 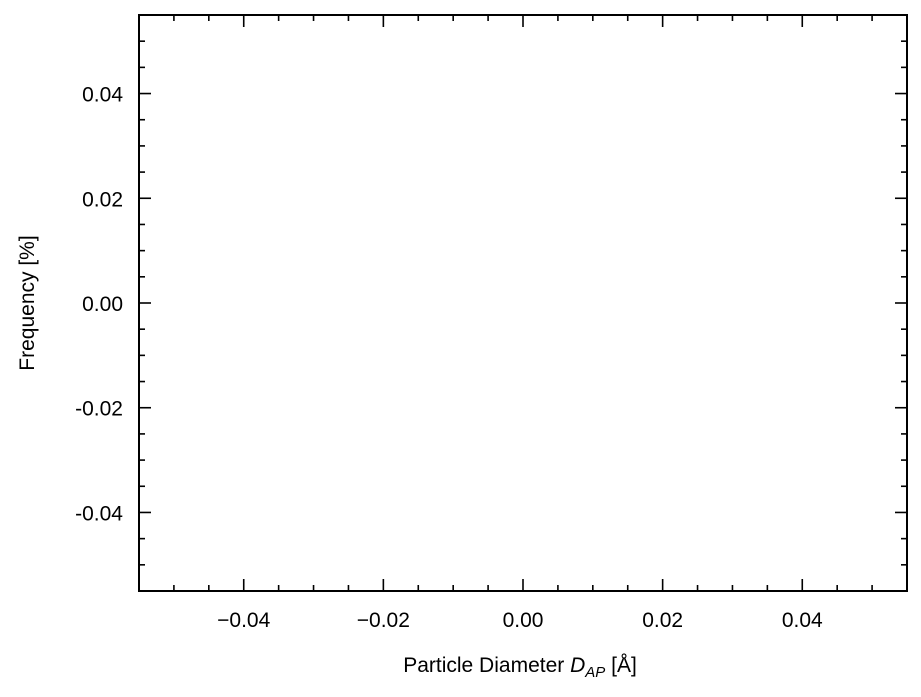 What do you see at coordinates (102, 95) in the screenshot?
I see `y-tick-label: 0.04` at bounding box center [102, 95].